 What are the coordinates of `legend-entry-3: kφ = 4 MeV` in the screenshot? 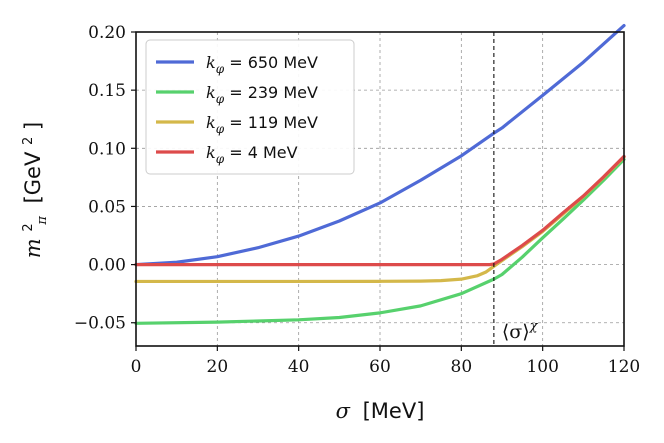 It's located at (252, 154).